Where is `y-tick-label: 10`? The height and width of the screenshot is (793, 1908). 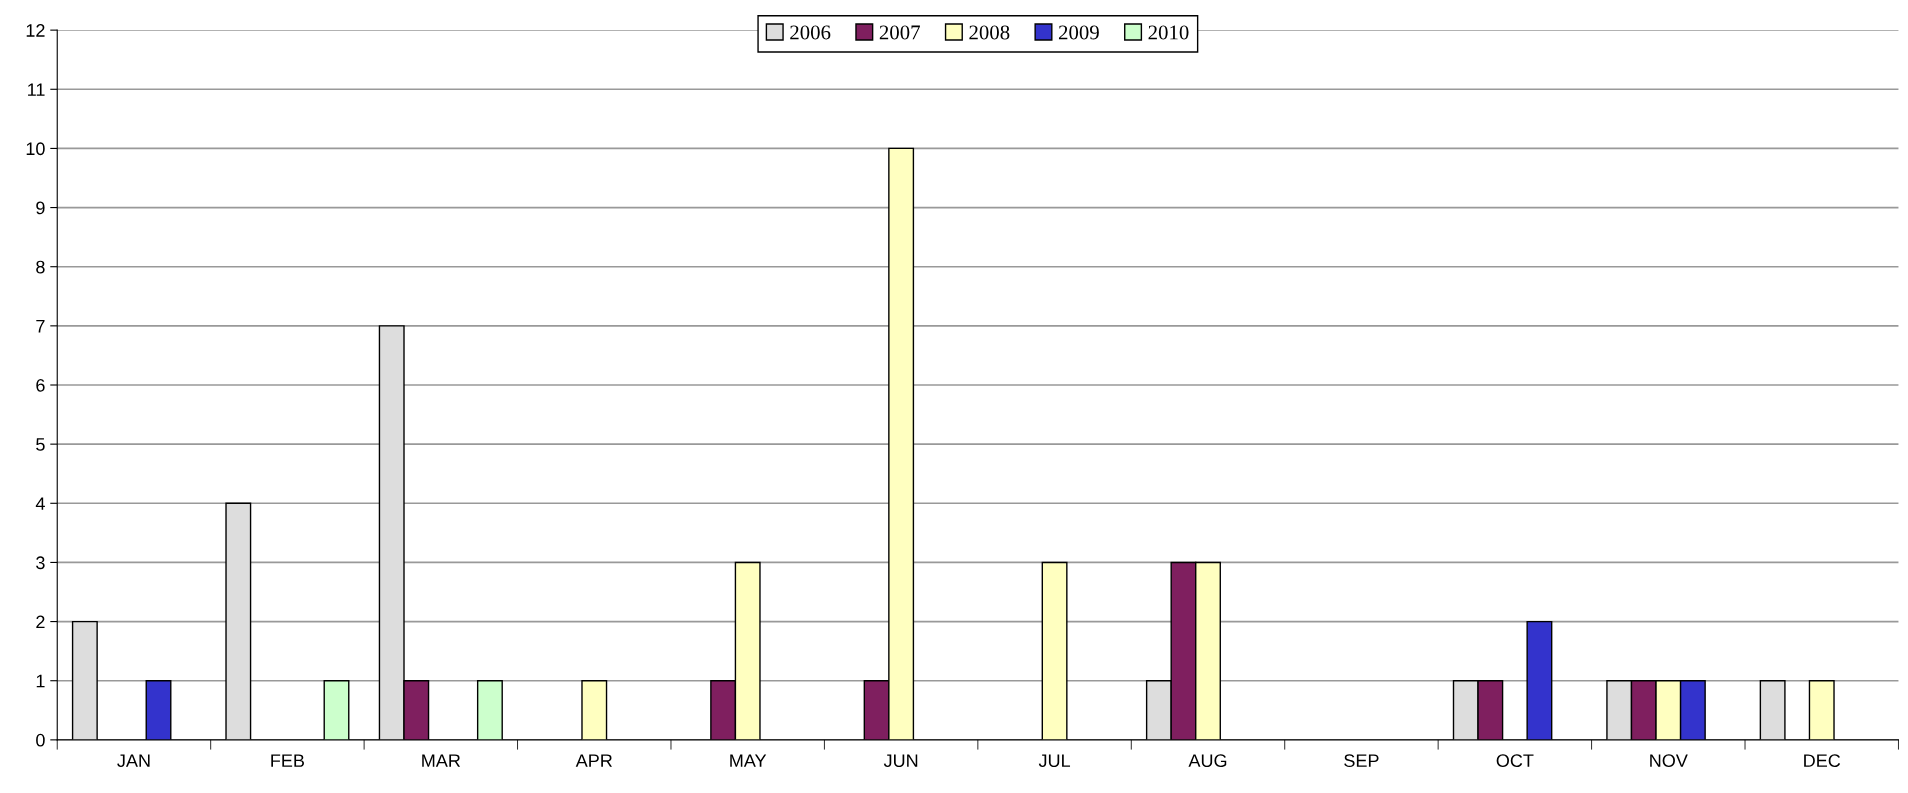
y-tick-label: 10 is located at coordinates (35, 149).